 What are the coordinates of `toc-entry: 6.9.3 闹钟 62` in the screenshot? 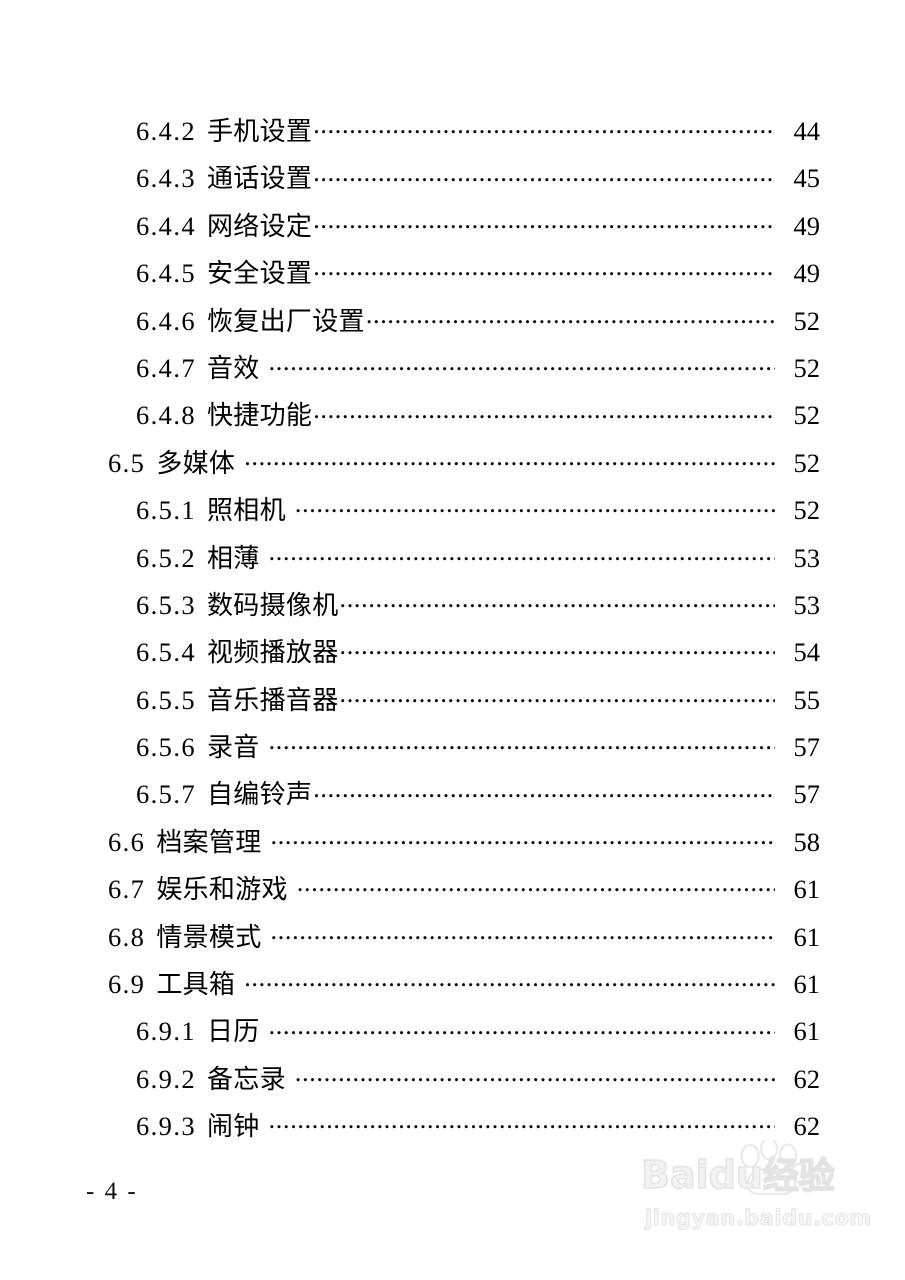 It's located at (452, 1136).